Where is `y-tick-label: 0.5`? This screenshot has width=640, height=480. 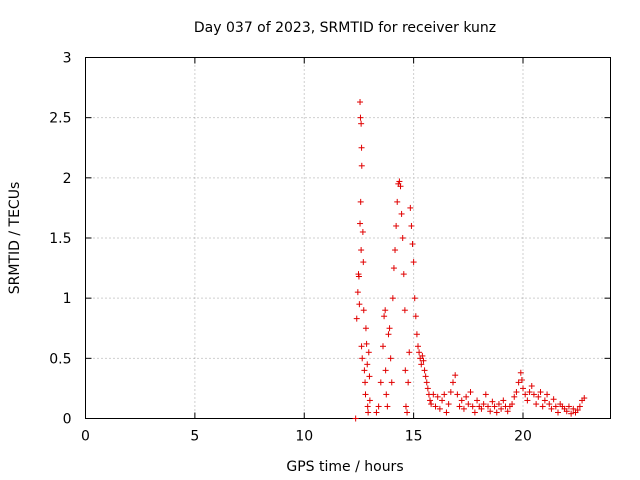
y-tick-label: 0.5 is located at coordinates (60, 359).